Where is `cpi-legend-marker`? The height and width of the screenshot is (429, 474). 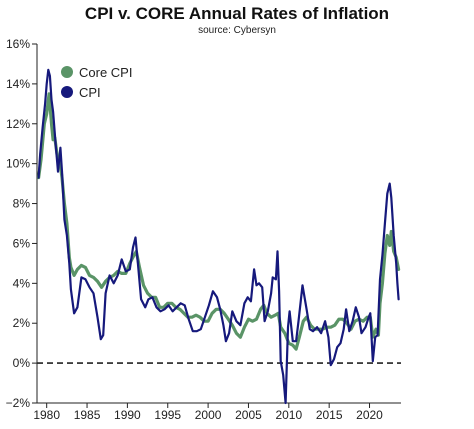 cpi-legend-marker is located at coordinates (67, 92).